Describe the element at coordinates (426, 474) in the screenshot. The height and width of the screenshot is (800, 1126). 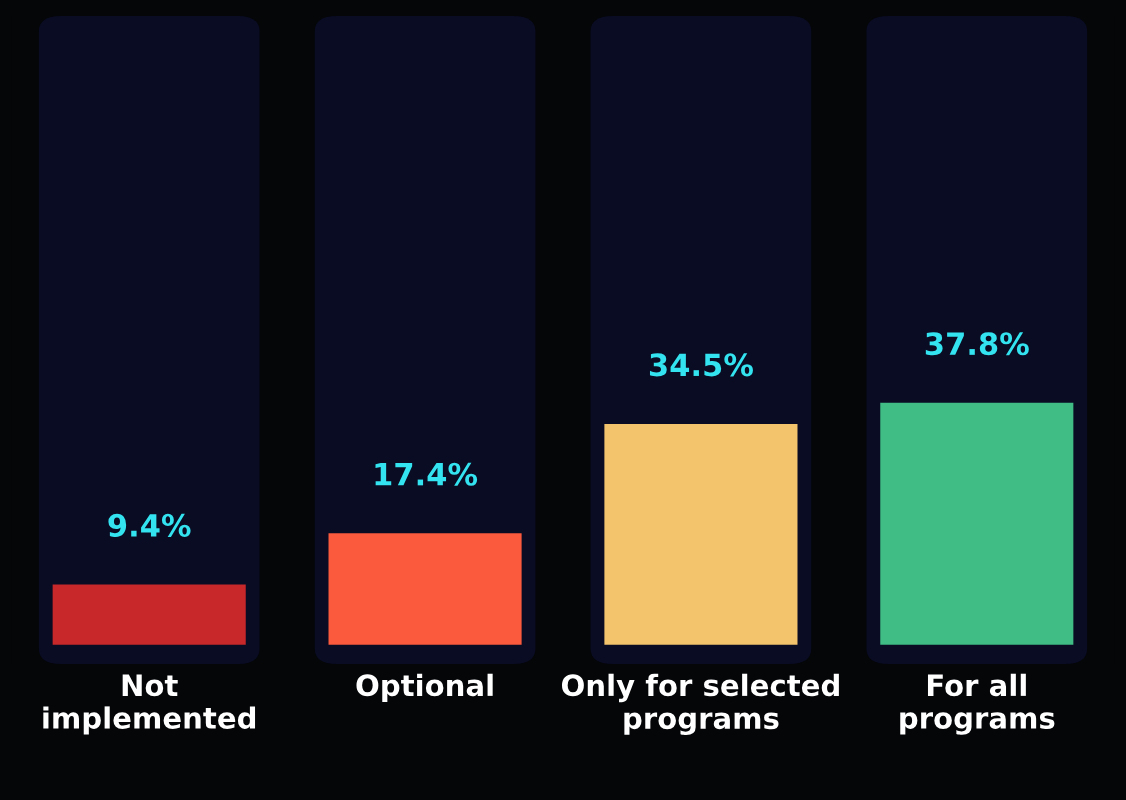
I see `data-label: 17.4%` at that location.